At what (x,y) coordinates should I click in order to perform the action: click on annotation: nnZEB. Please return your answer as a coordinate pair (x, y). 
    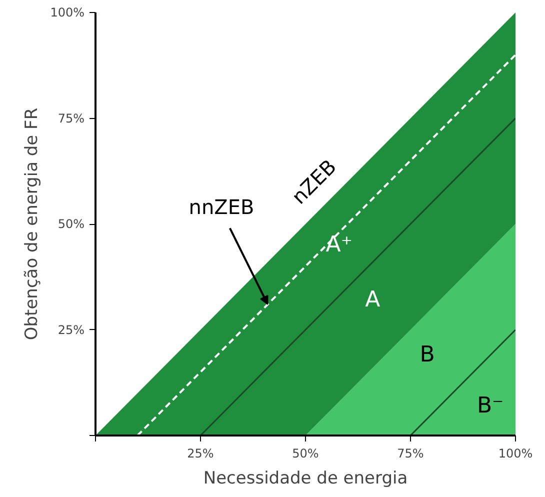
    Looking at the image, I should click on (221, 207).